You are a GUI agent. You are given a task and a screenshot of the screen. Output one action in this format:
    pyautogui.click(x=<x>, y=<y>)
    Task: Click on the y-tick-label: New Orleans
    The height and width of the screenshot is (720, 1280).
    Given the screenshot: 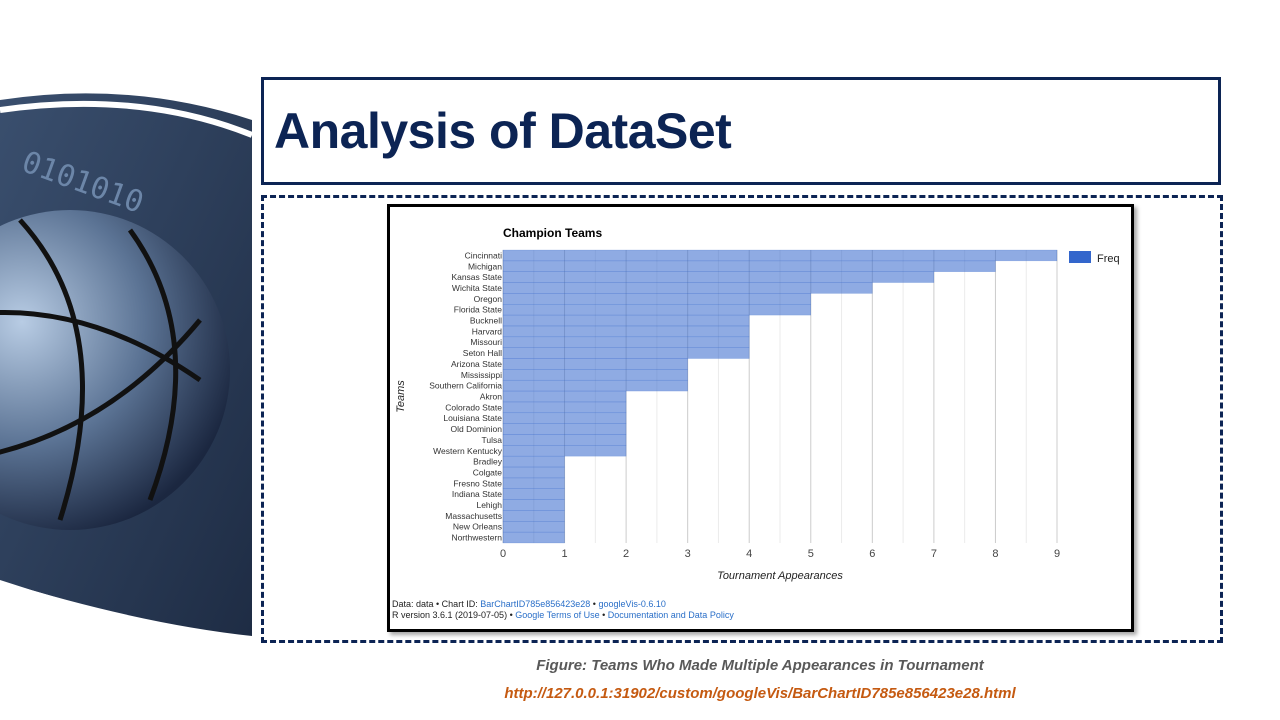 What is the action you would take?
    pyautogui.click(x=477, y=527)
    